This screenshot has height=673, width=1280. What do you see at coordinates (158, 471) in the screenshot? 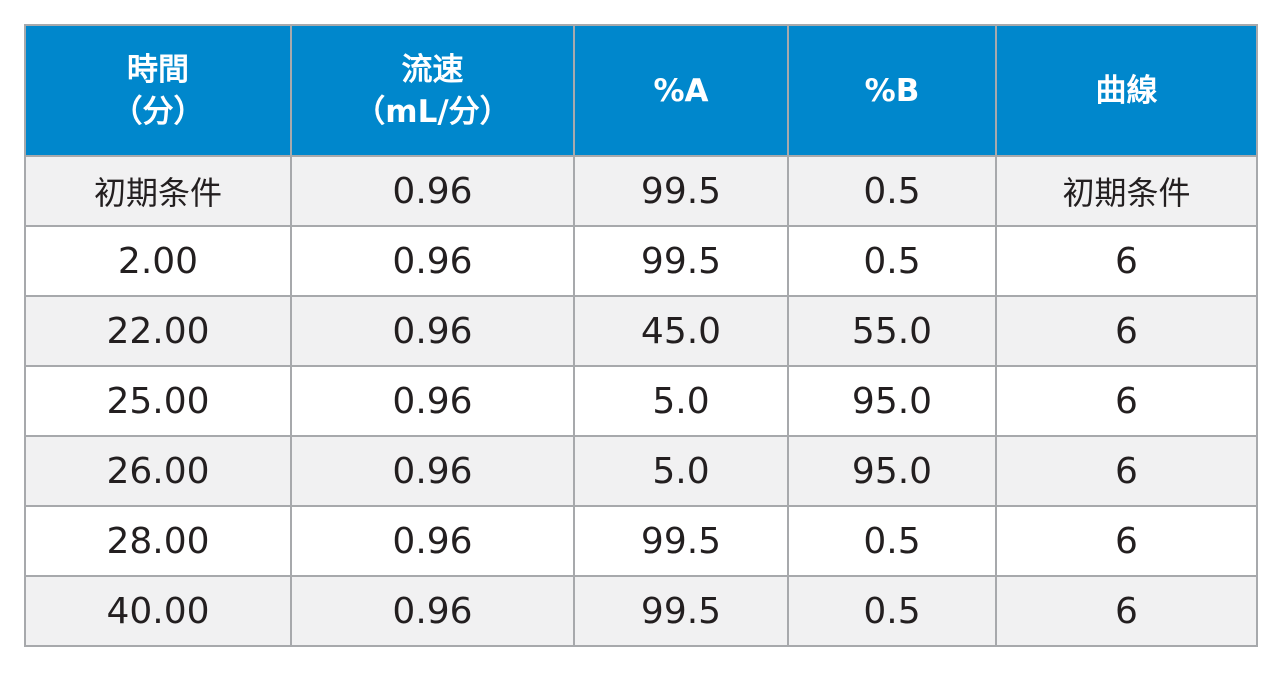
I see `cell-time: 26.00` at bounding box center [158, 471].